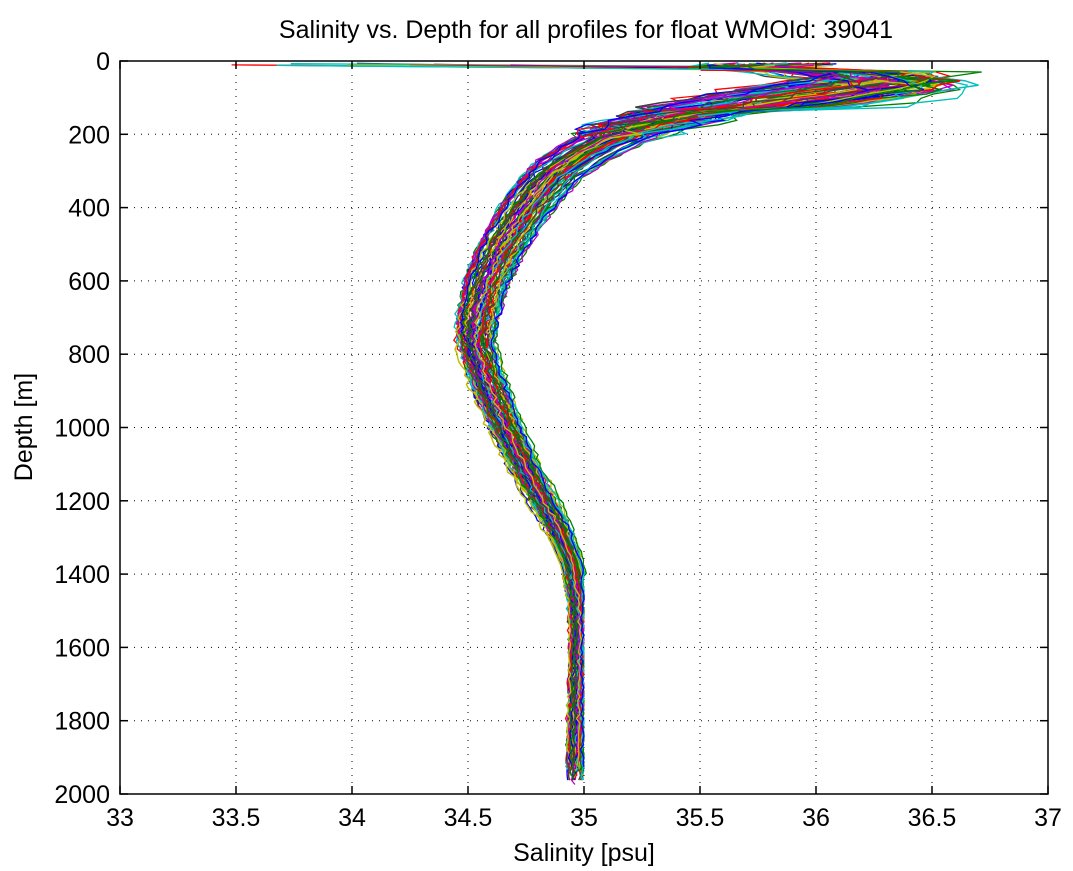 The image size is (1073, 871). What do you see at coordinates (816, 818) in the screenshot?
I see `x-tick-label: 36` at bounding box center [816, 818].